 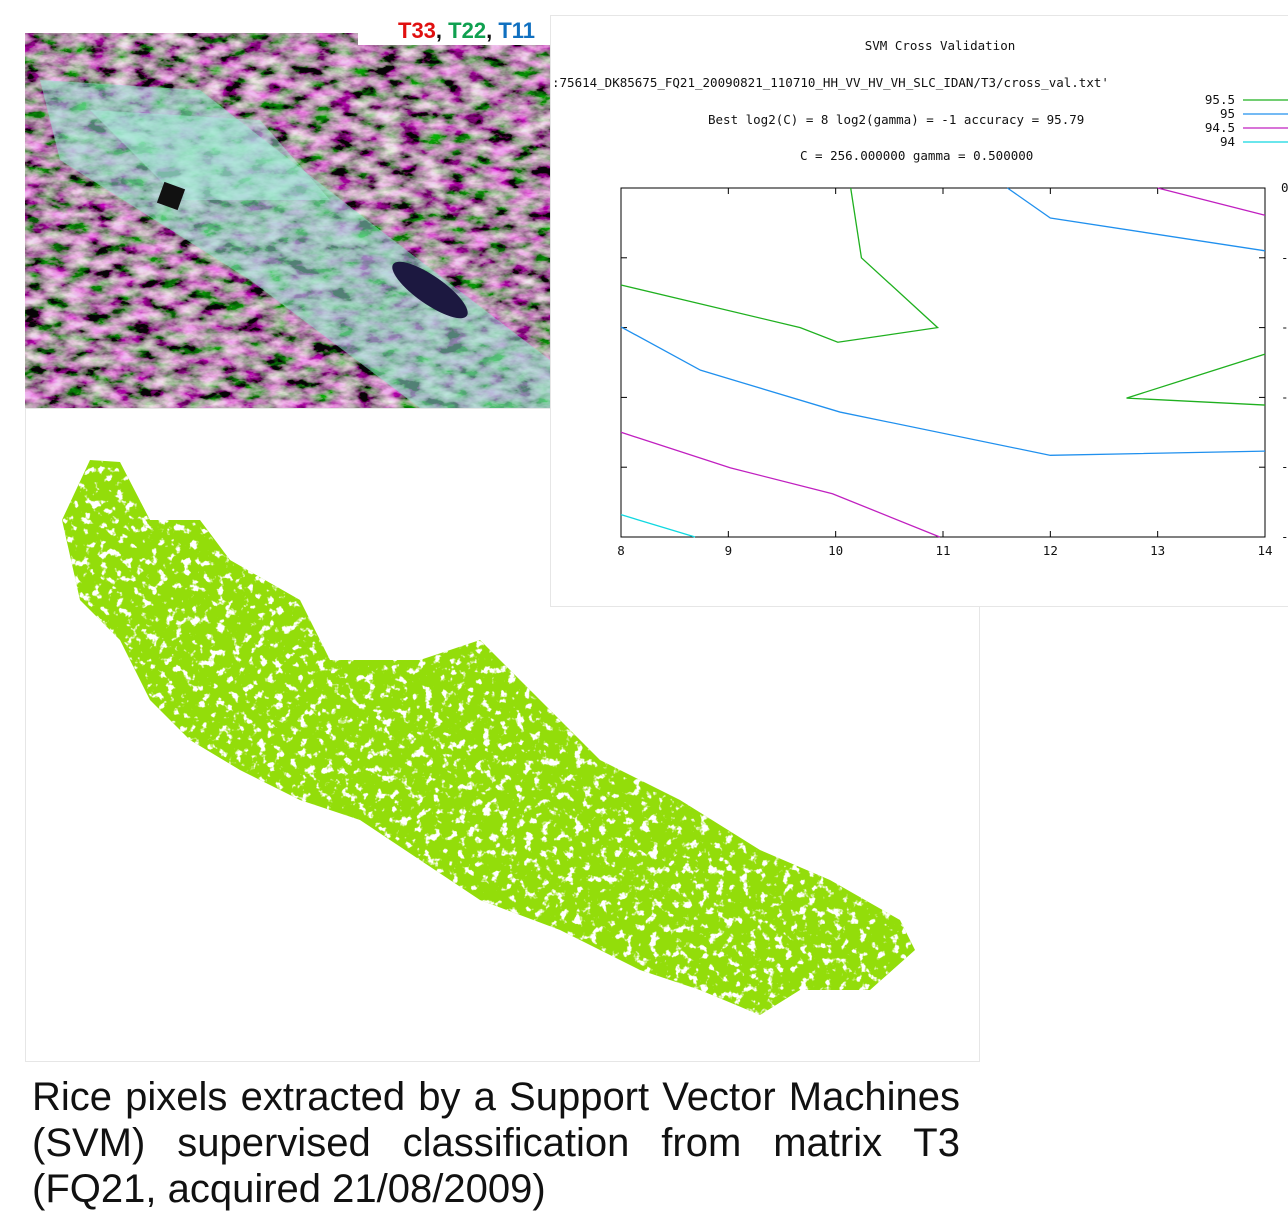 I want to click on x-tick-label: 9, so click(x=729, y=550).